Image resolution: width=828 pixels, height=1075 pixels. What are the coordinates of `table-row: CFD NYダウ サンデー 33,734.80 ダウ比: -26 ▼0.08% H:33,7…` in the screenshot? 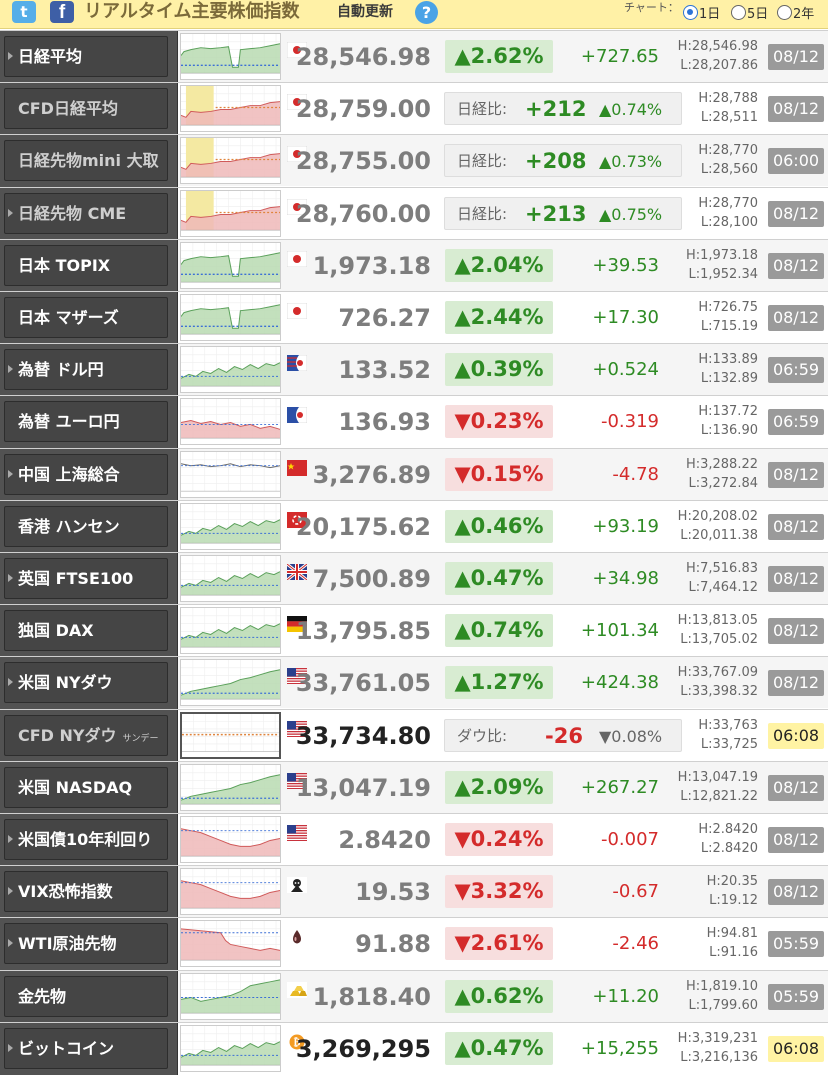 It's located at (414, 735).